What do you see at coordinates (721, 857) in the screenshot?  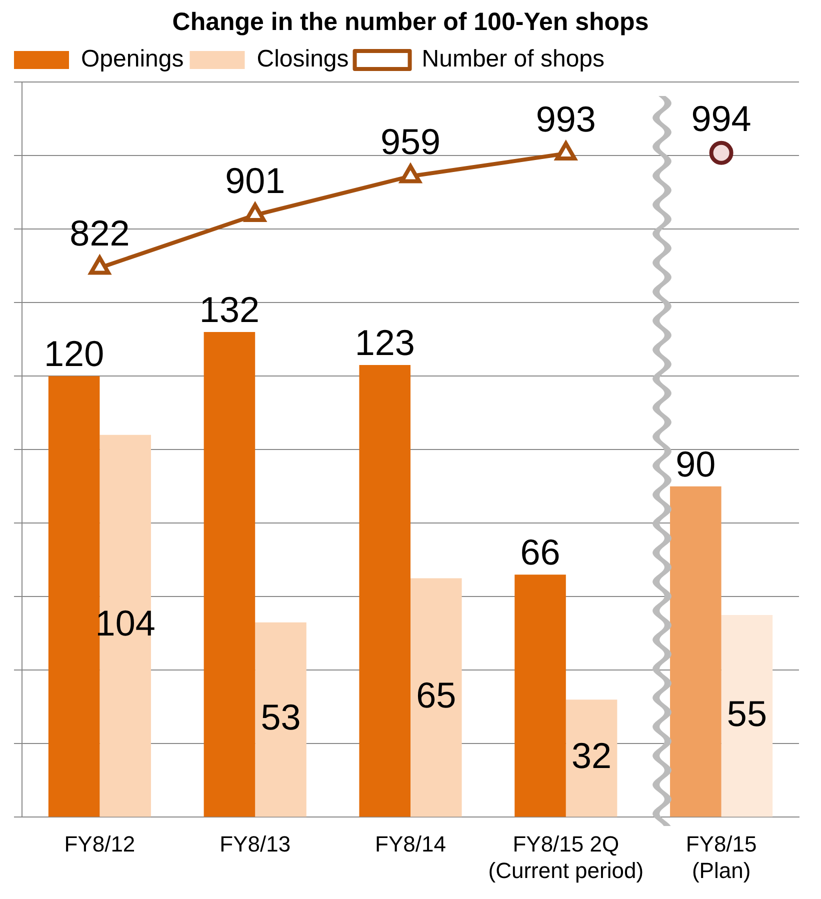 I see `x-tick-label: FY8/15 (Plan)` at bounding box center [721, 857].